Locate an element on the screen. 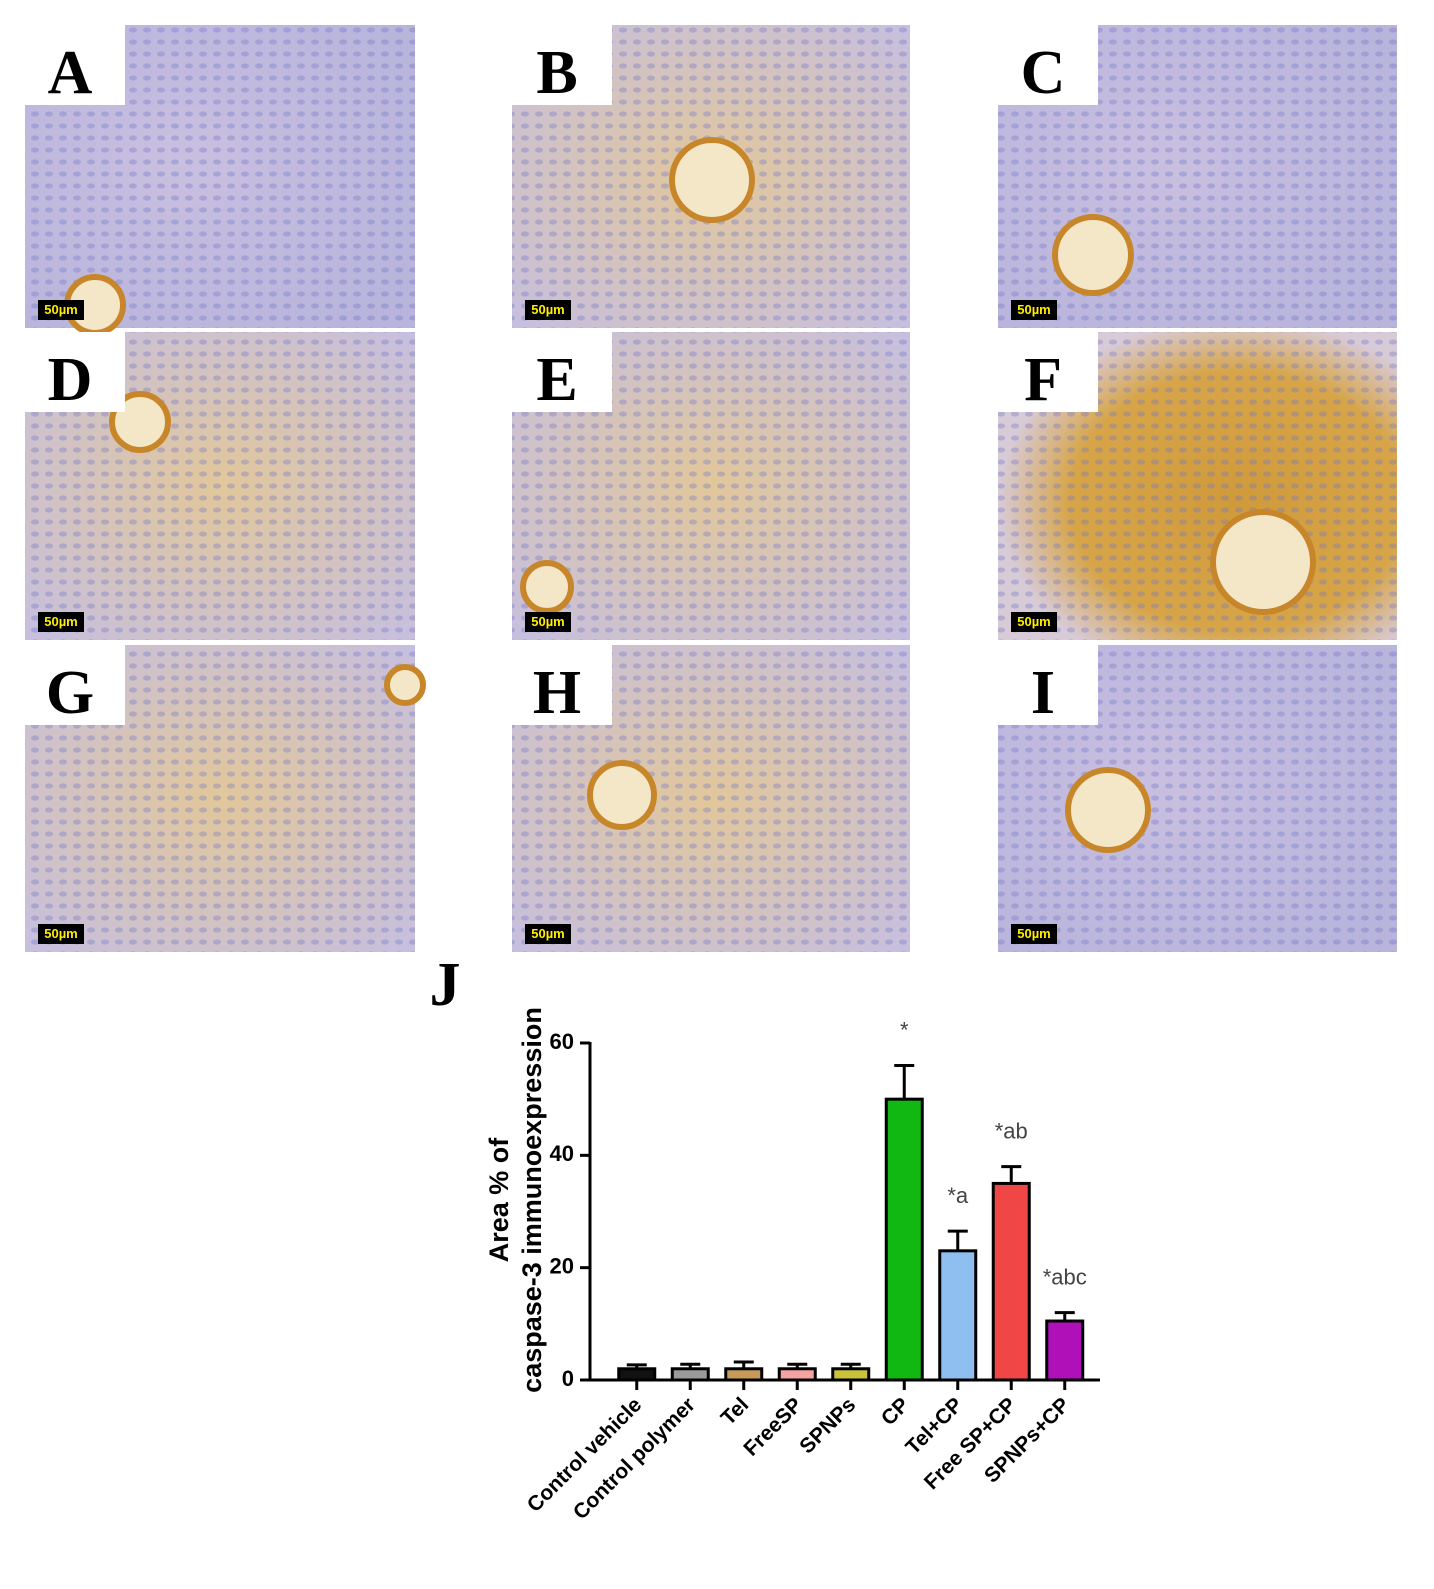  bar-annotation: * is located at coordinates (904, 1029).